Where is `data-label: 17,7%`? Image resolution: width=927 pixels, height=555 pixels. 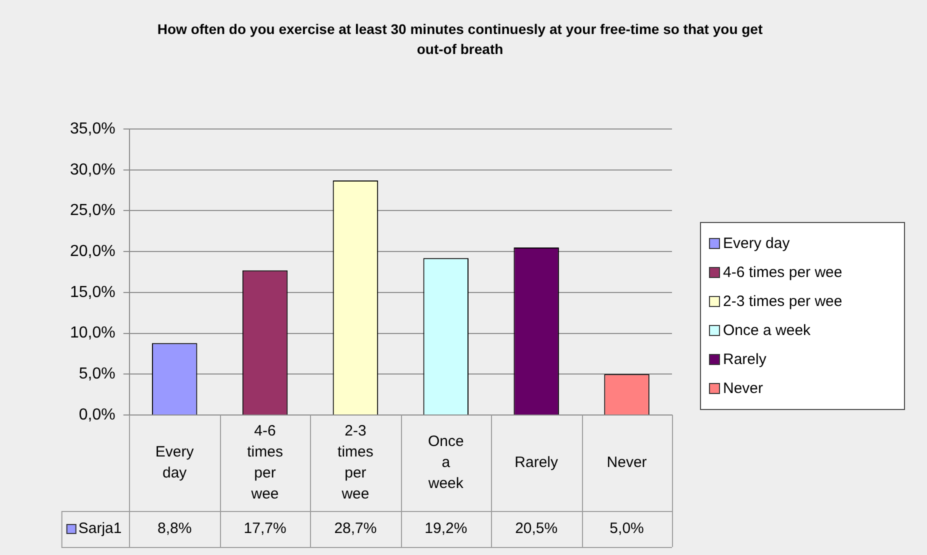
data-label: 17,7% is located at coordinates (265, 529).